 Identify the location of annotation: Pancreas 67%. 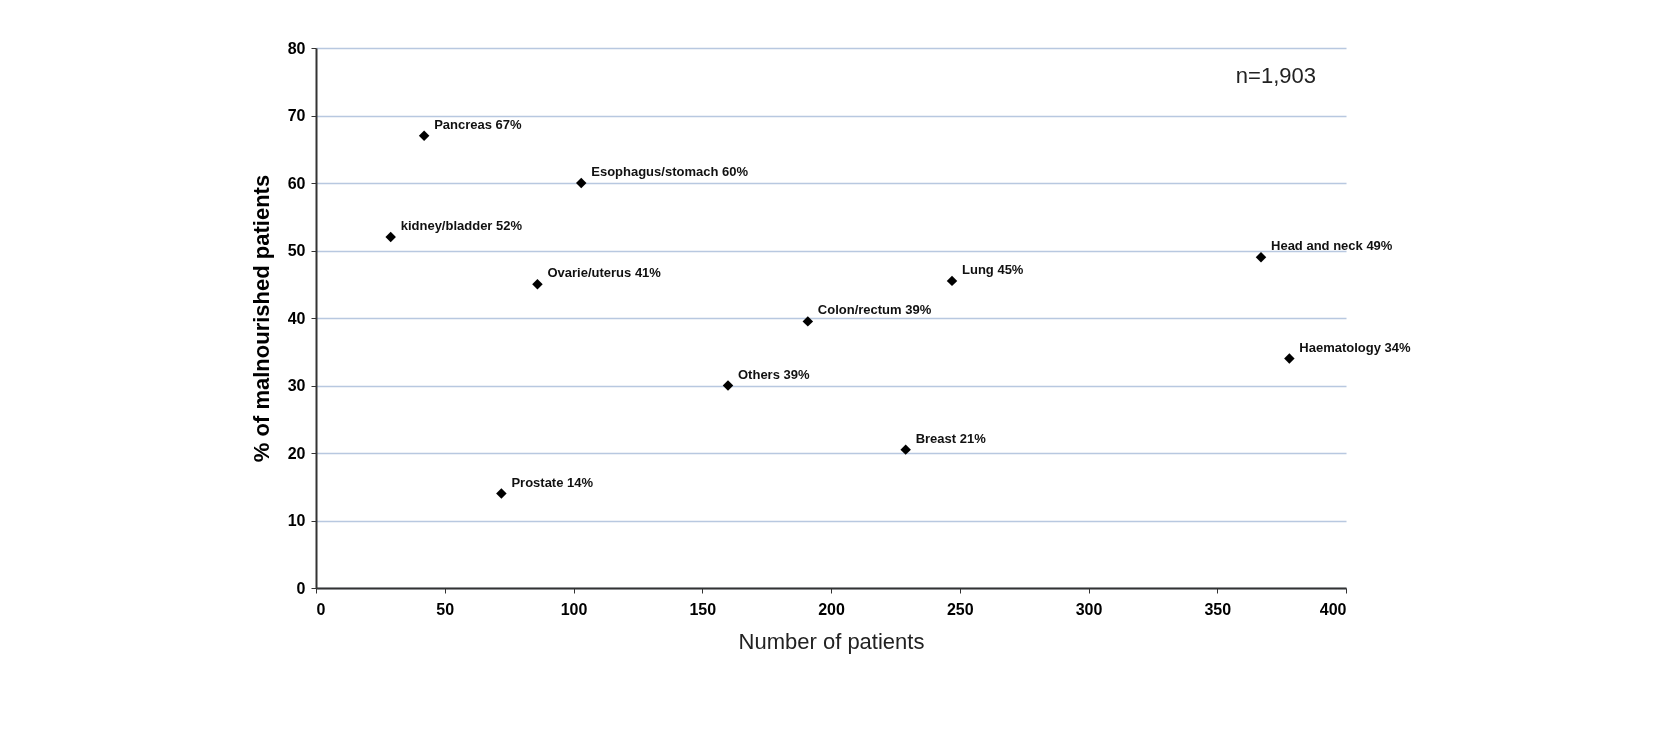
(478, 124).